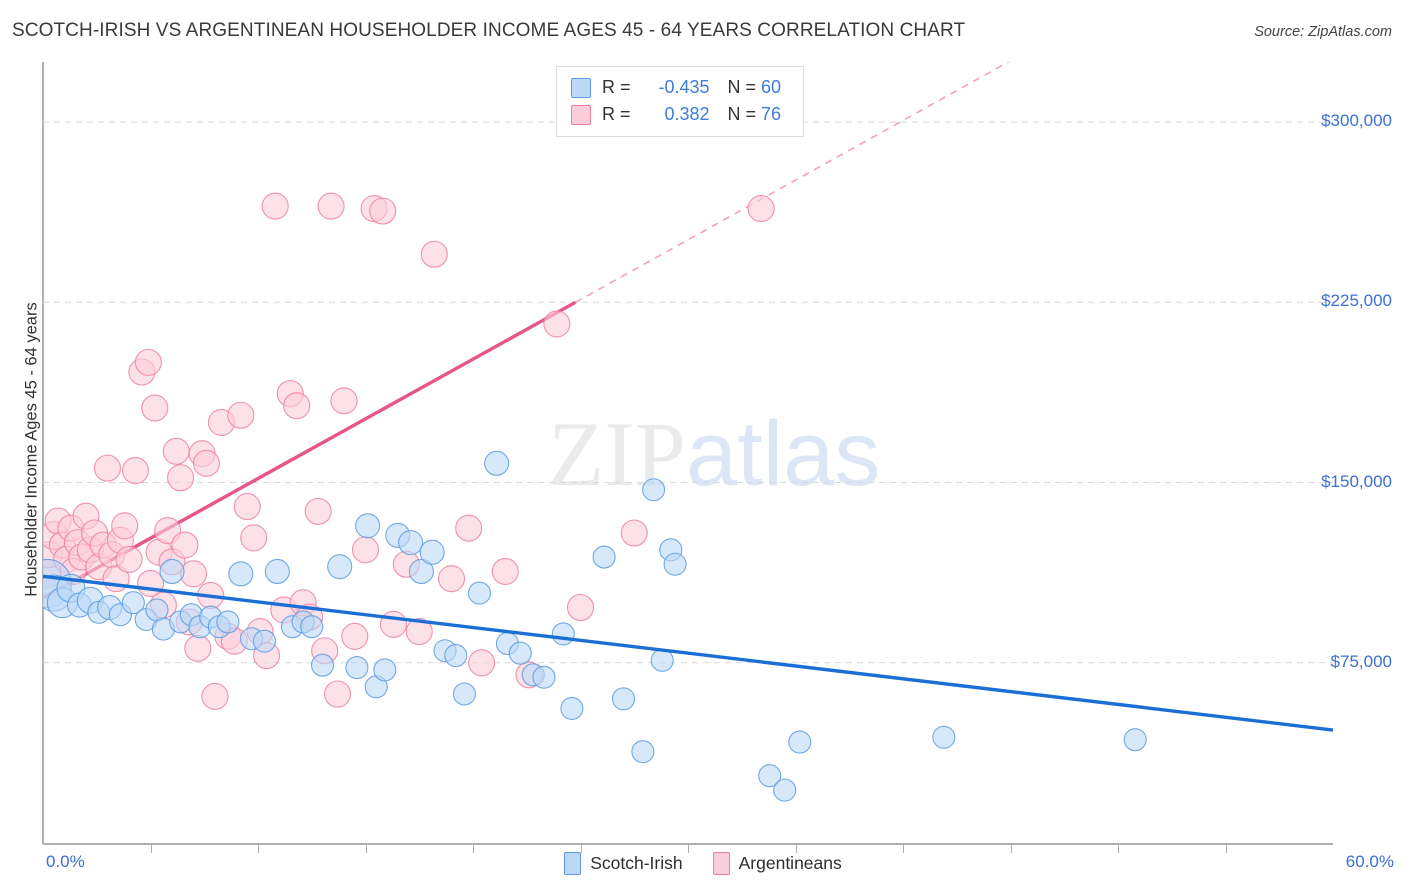 This screenshot has width=1406, height=892. What do you see at coordinates (792, 183) in the screenshot?
I see `trendline-argentineans-dashed` at bounding box center [792, 183].